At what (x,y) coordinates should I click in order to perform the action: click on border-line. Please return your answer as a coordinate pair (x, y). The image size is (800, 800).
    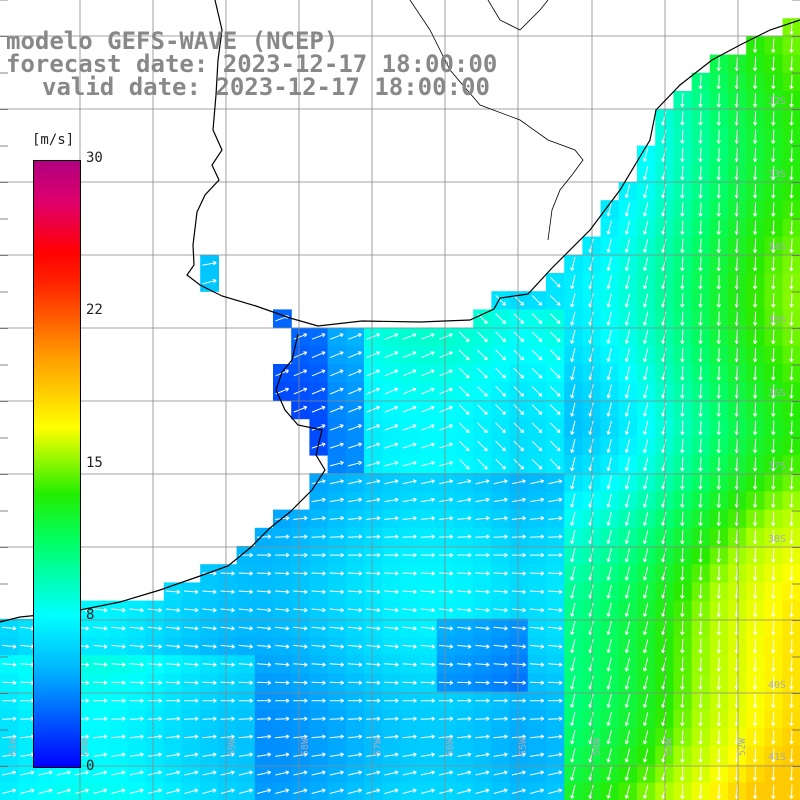
    Looking at the image, I should click on (496, 120).